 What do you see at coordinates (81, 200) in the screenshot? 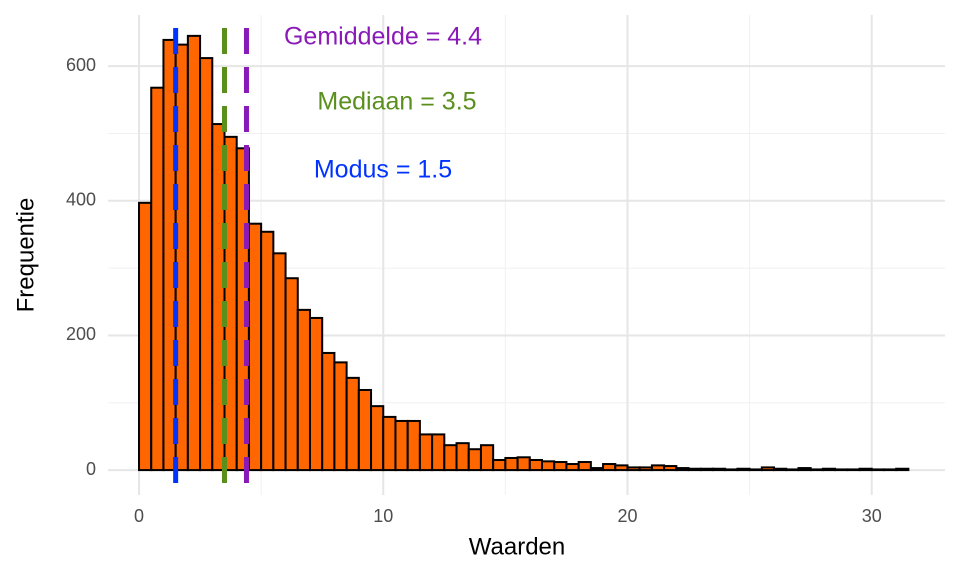
I see `y-tick-label: 400` at bounding box center [81, 200].